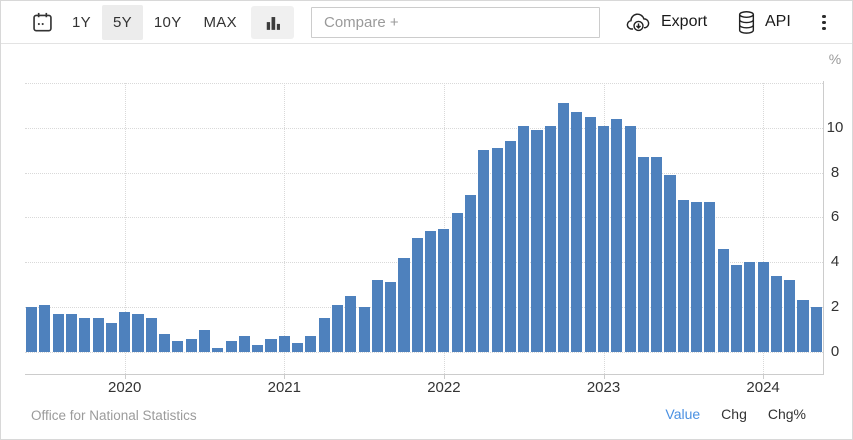  Describe the element at coordinates (81, 22) in the screenshot. I see `range-button-1y: 1Y` at that location.